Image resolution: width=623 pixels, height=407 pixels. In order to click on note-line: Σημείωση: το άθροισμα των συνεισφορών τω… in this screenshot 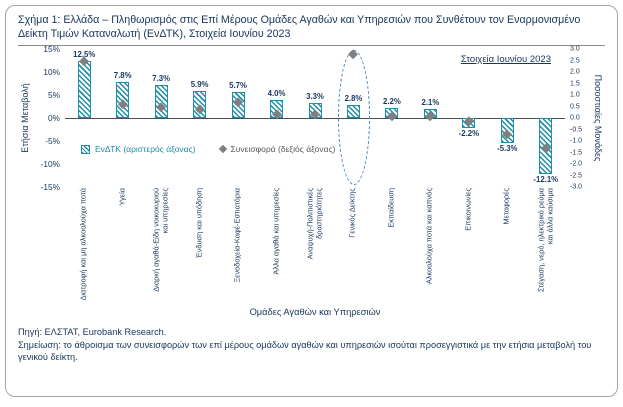, I will do `click(305, 351)`.